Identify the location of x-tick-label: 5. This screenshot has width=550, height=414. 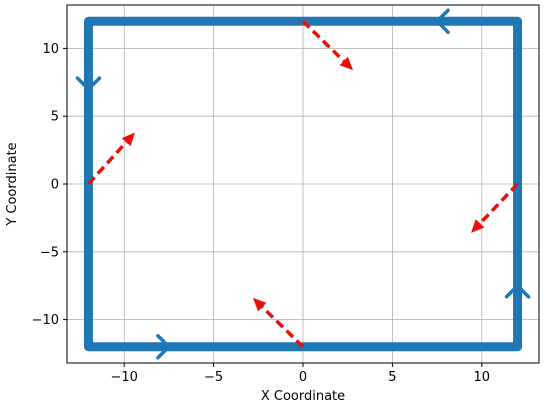
(392, 377).